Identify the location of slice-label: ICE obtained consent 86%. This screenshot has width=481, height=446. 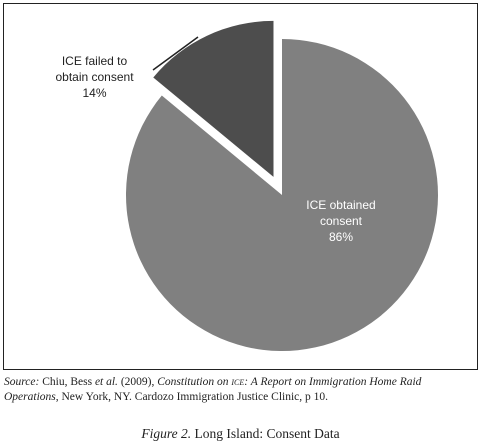
(341, 221).